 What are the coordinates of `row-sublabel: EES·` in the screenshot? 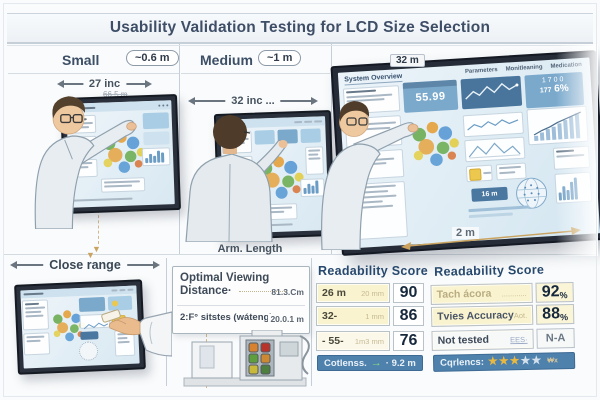 It's located at (519, 339).